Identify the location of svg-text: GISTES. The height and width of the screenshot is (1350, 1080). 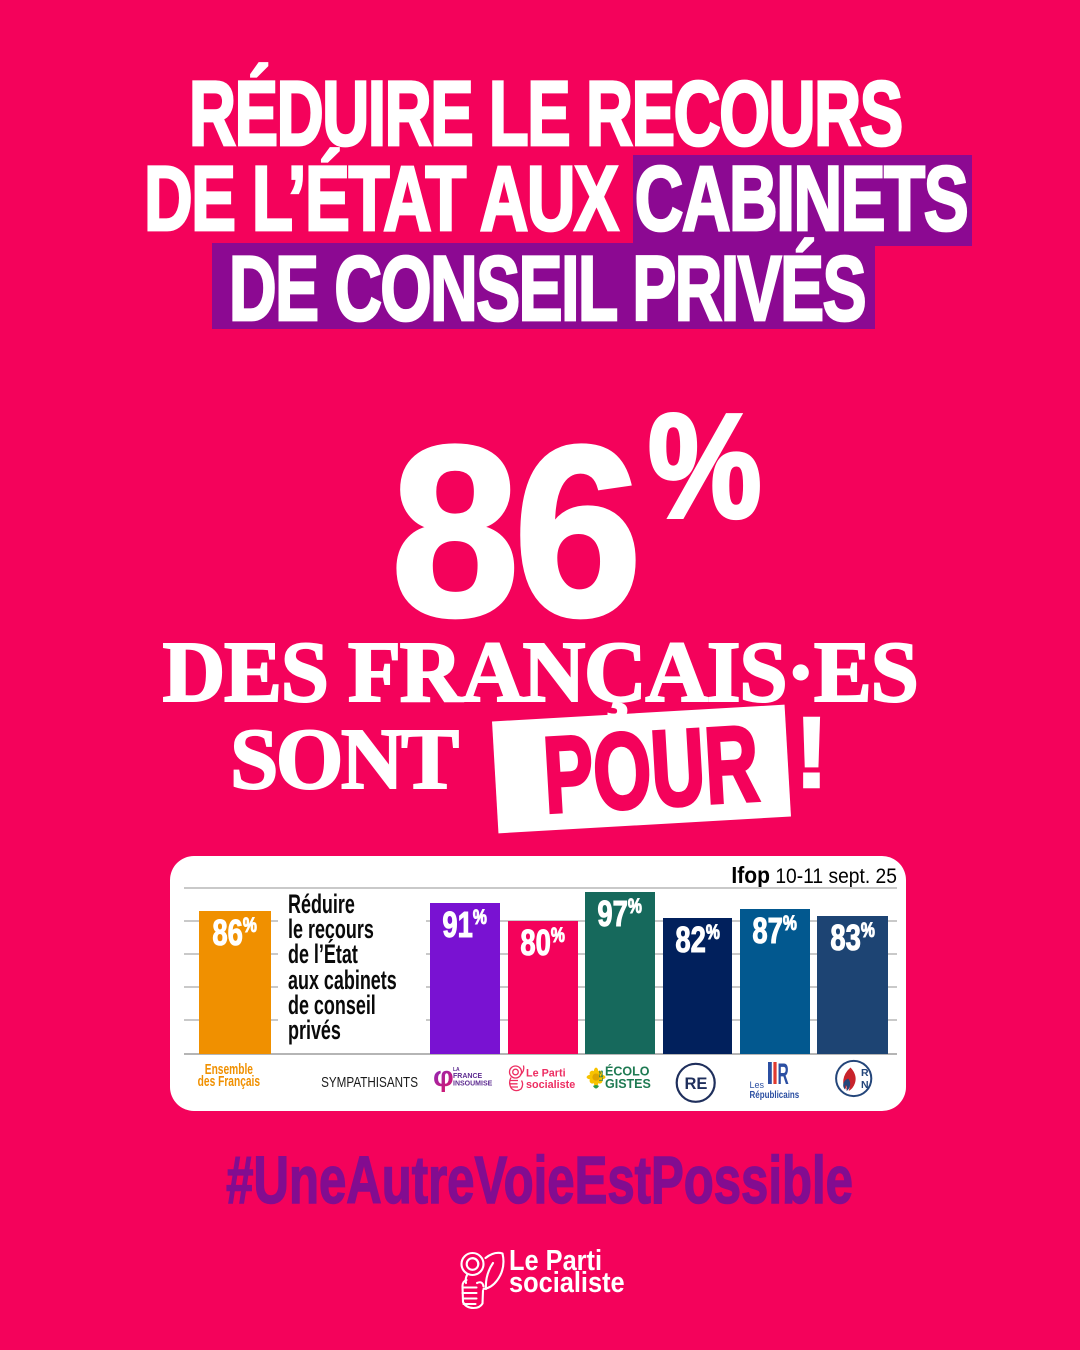
(628, 1084).